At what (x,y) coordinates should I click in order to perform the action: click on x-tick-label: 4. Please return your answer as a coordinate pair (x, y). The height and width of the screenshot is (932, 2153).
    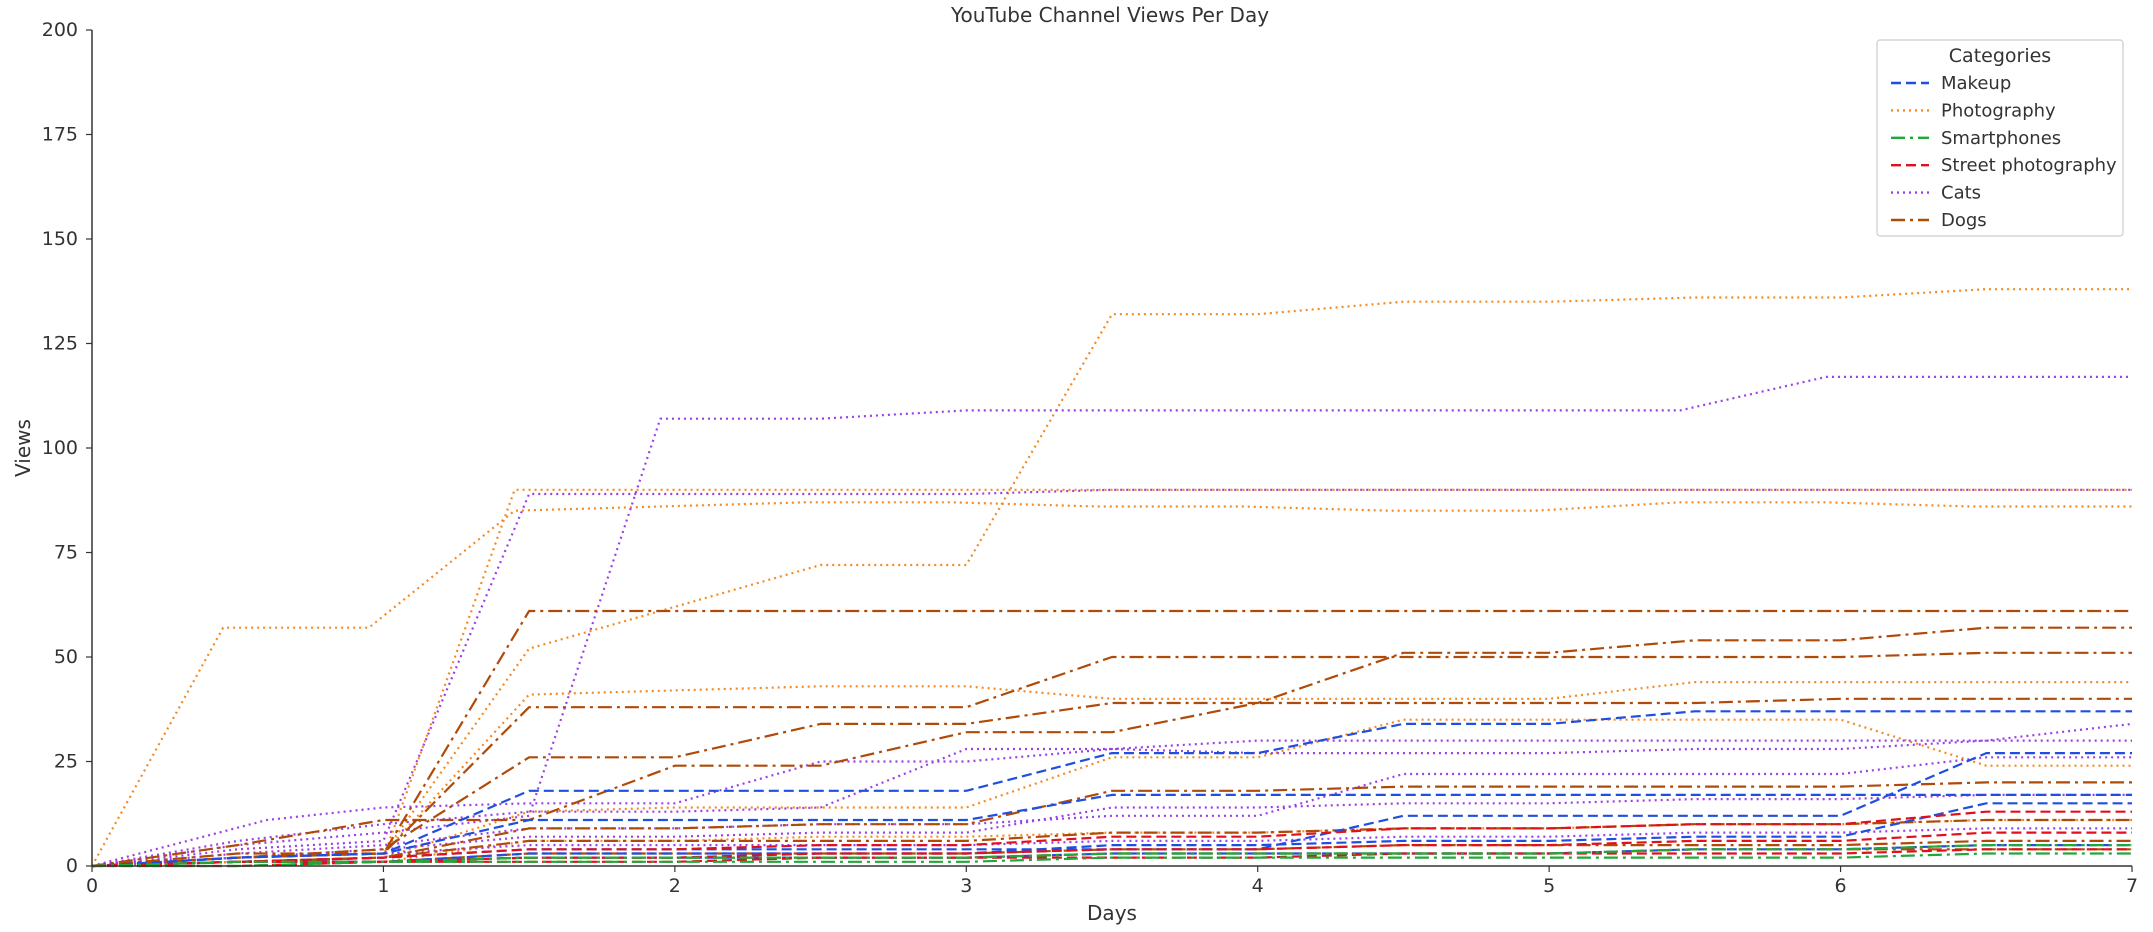
    Looking at the image, I should click on (1258, 886).